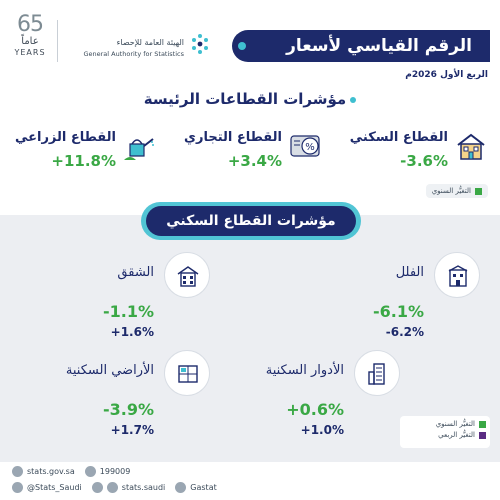 The height and width of the screenshot is (500, 500). I want to click on sector-agricultural: القطاع الزراعي +11.8%, so click(81, 156).